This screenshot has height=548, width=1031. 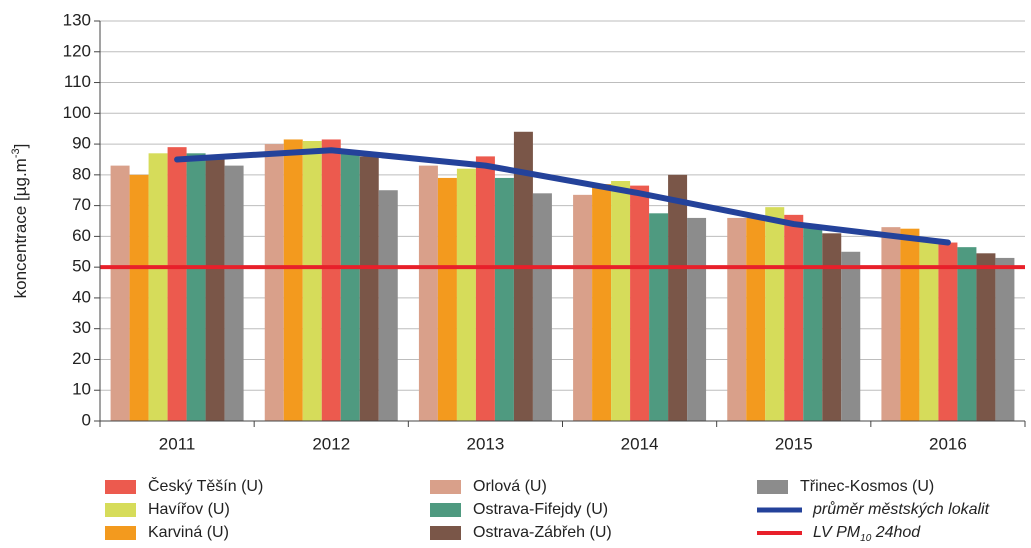 What do you see at coordinates (562, 196) in the screenshot?
I see `average-line` at bounding box center [562, 196].